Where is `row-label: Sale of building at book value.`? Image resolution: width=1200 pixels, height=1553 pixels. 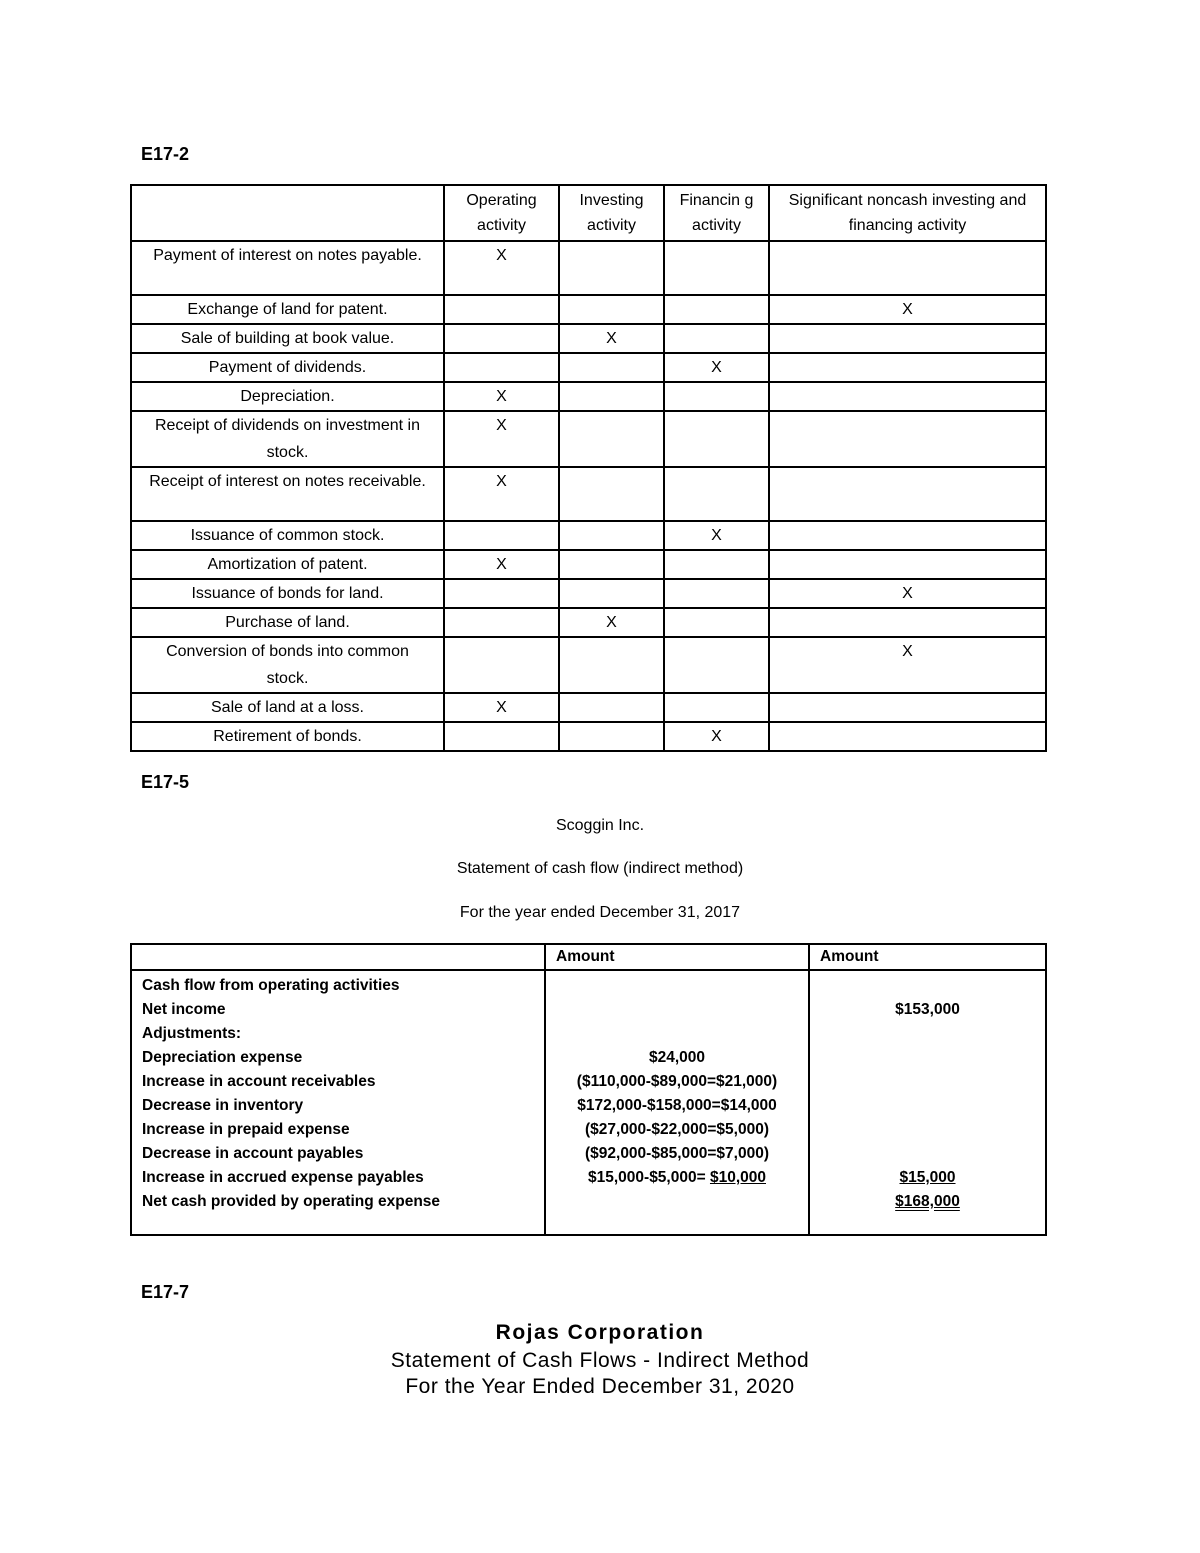
row-label: Sale of building at book value. is located at coordinates (287, 338).